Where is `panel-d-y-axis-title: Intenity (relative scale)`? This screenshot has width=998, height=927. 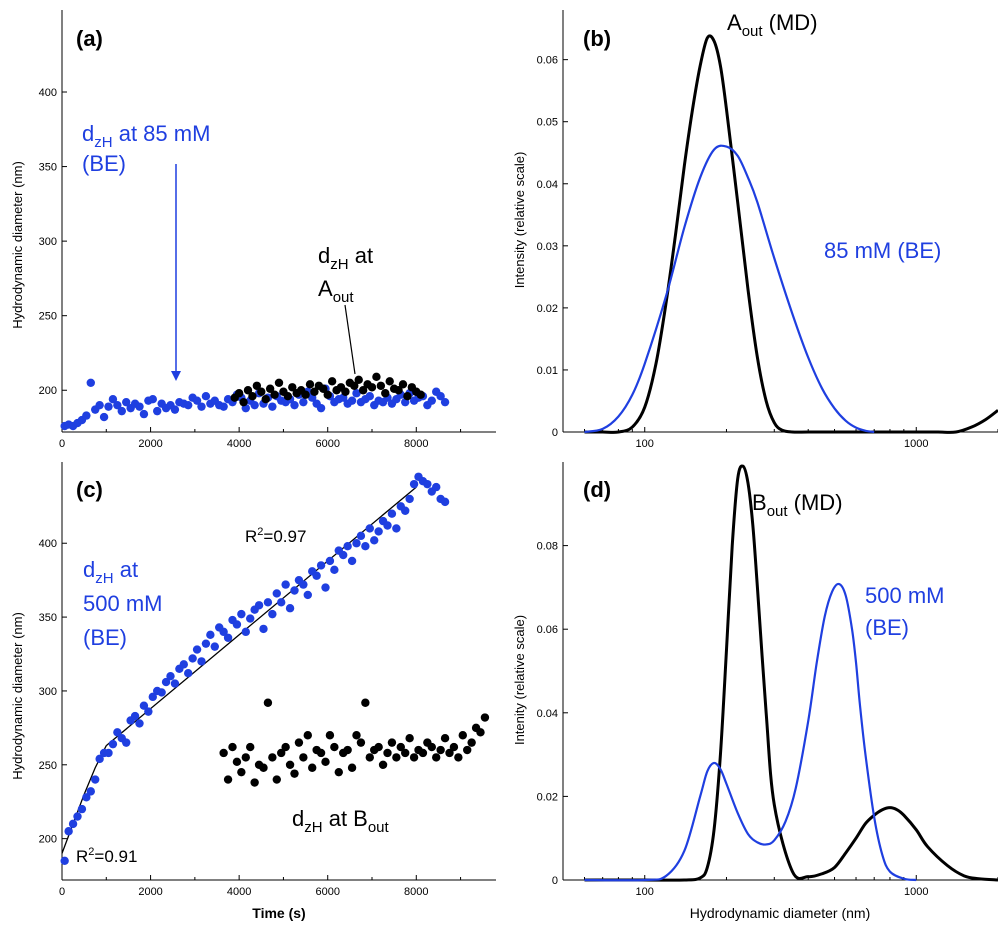 panel-d-y-axis-title: Intenity (relative scale) is located at coordinates (519, 680).